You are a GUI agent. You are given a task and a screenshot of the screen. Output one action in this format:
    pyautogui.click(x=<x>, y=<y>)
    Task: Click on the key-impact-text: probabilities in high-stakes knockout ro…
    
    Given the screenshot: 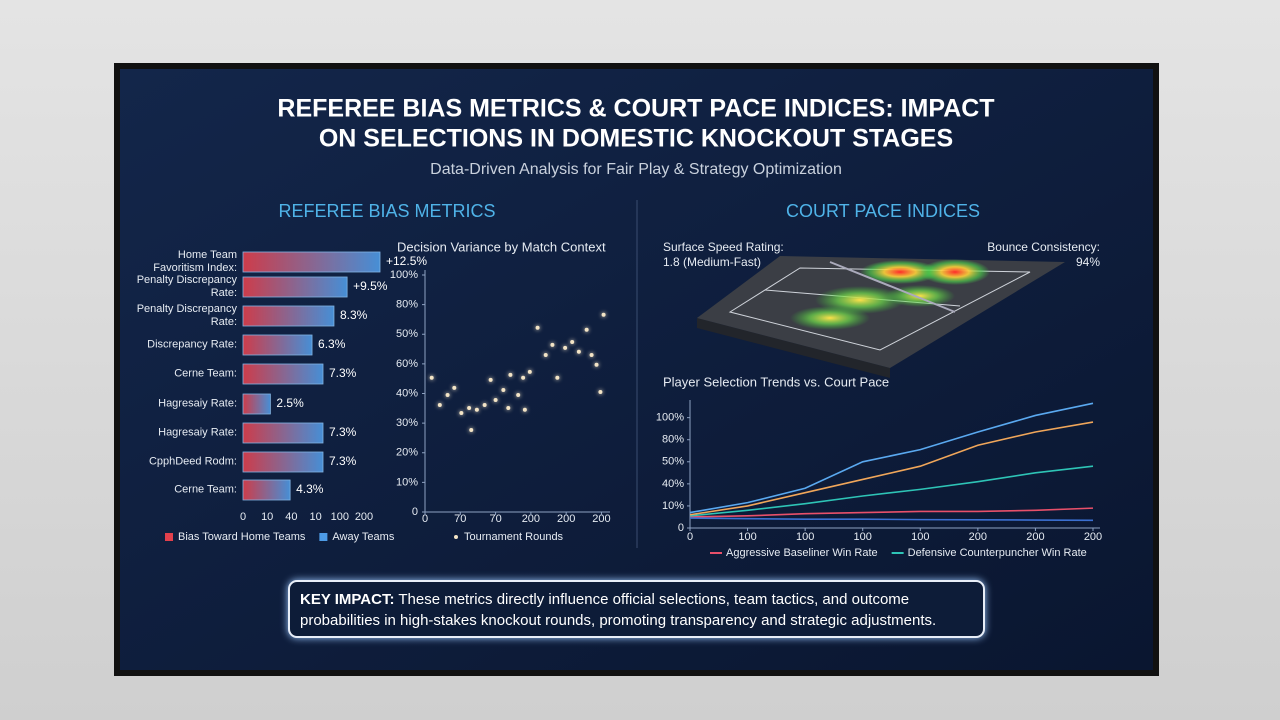 What is the action you would take?
    pyautogui.click(x=618, y=620)
    